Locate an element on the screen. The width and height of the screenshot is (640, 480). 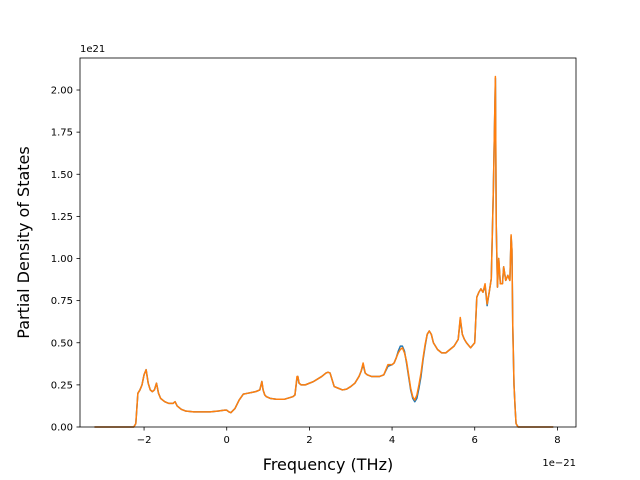
y-tick-label: 1.00 is located at coordinates (62, 259).